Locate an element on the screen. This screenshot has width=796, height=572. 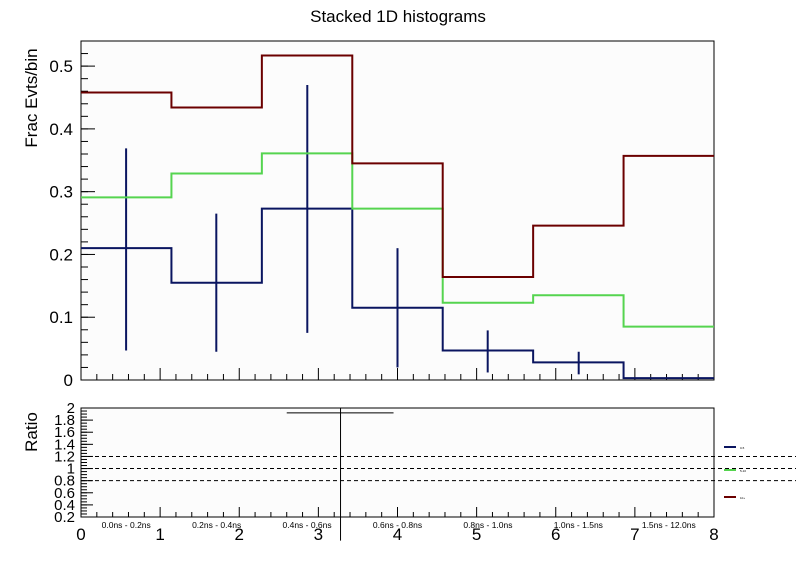
bin-label: 0.6ns - 0.8ns is located at coordinates (397, 525).